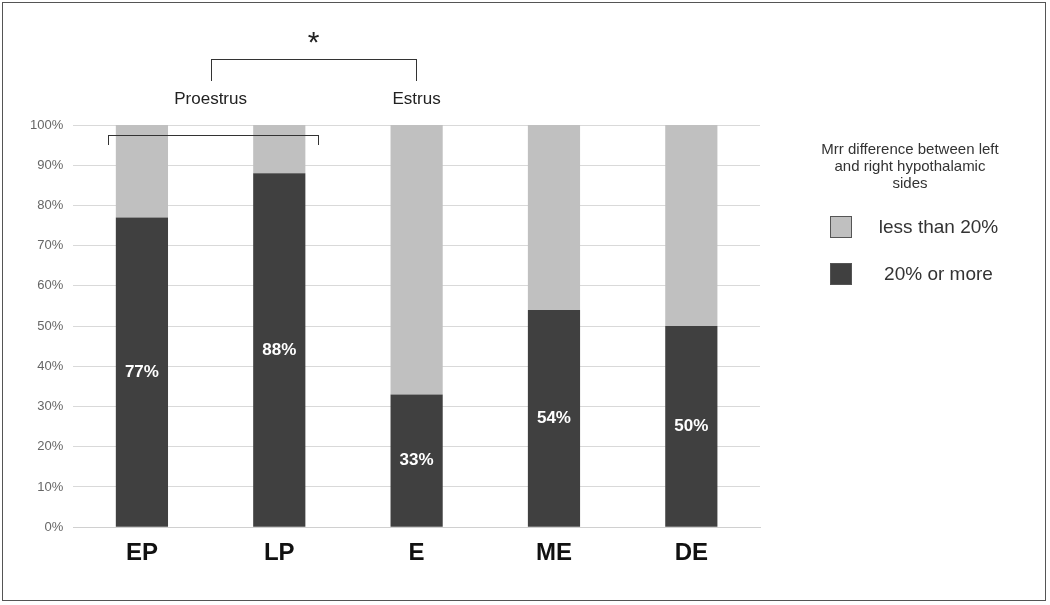 This screenshot has height=605, width=1050. Describe the element at coordinates (47, 124) in the screenshot. I see `y-tick-label: 100%` at that location.